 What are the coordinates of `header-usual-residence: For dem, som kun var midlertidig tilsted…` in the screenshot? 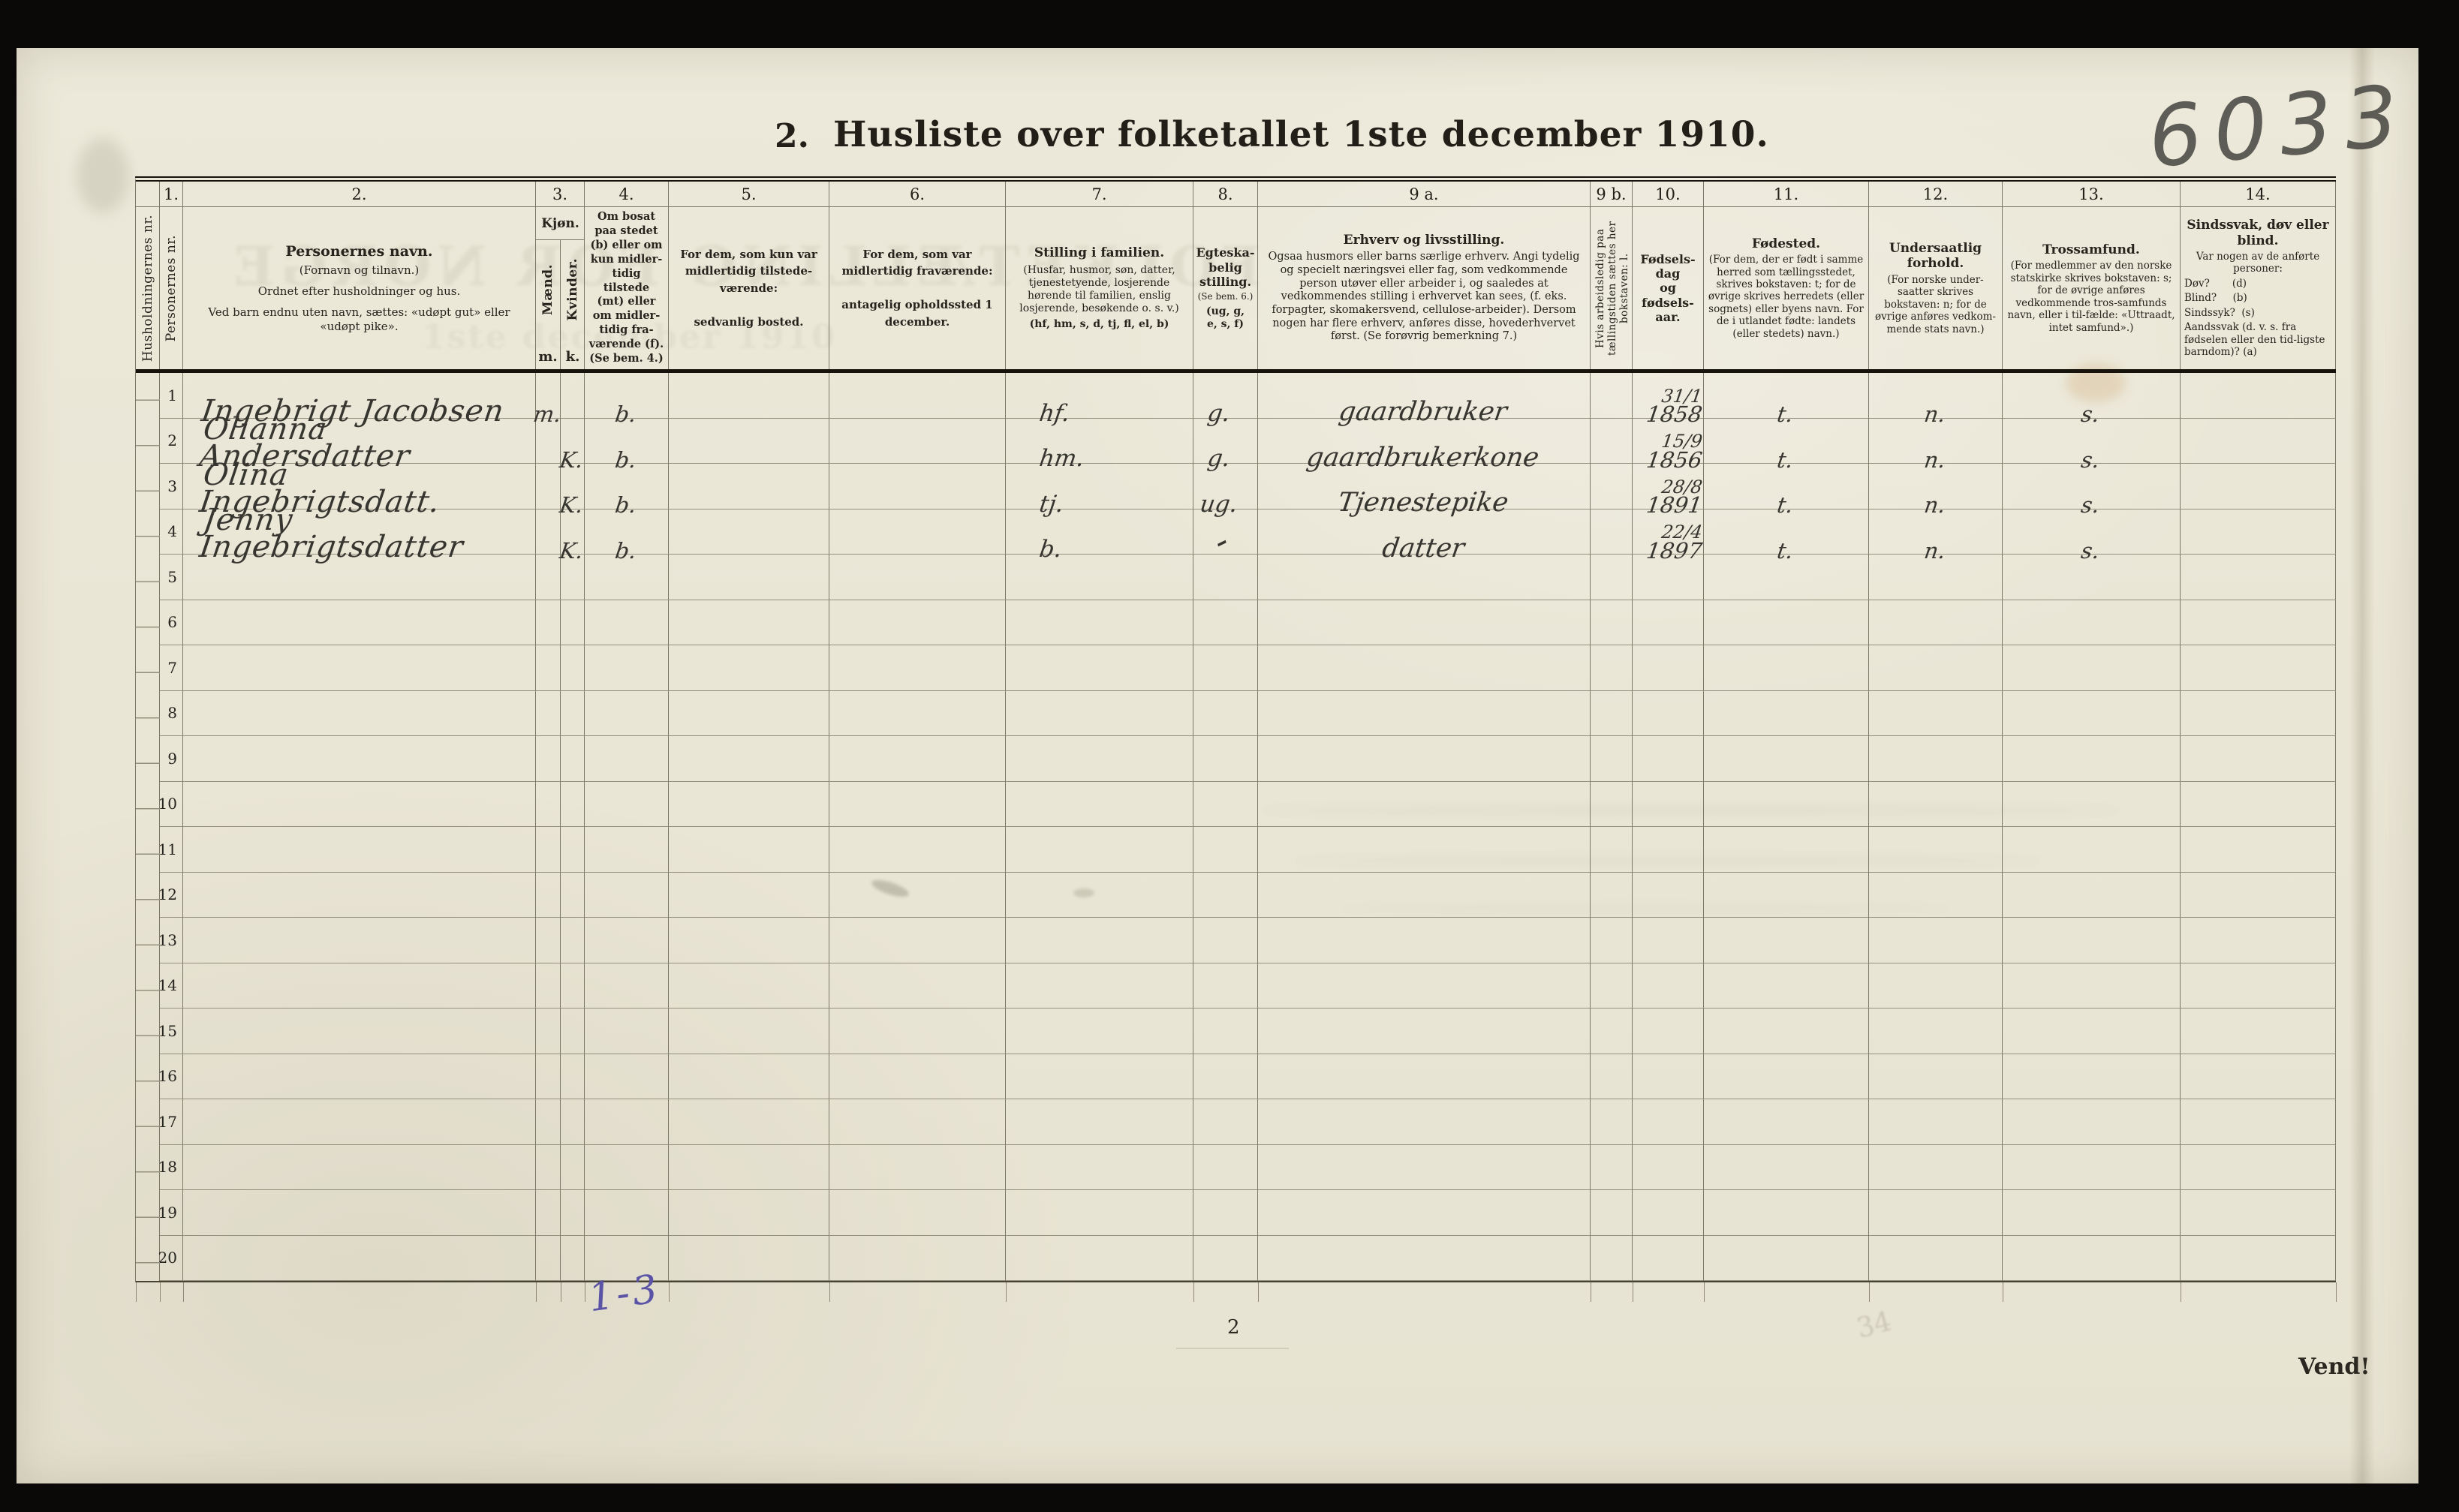 It's located at (749, 288).